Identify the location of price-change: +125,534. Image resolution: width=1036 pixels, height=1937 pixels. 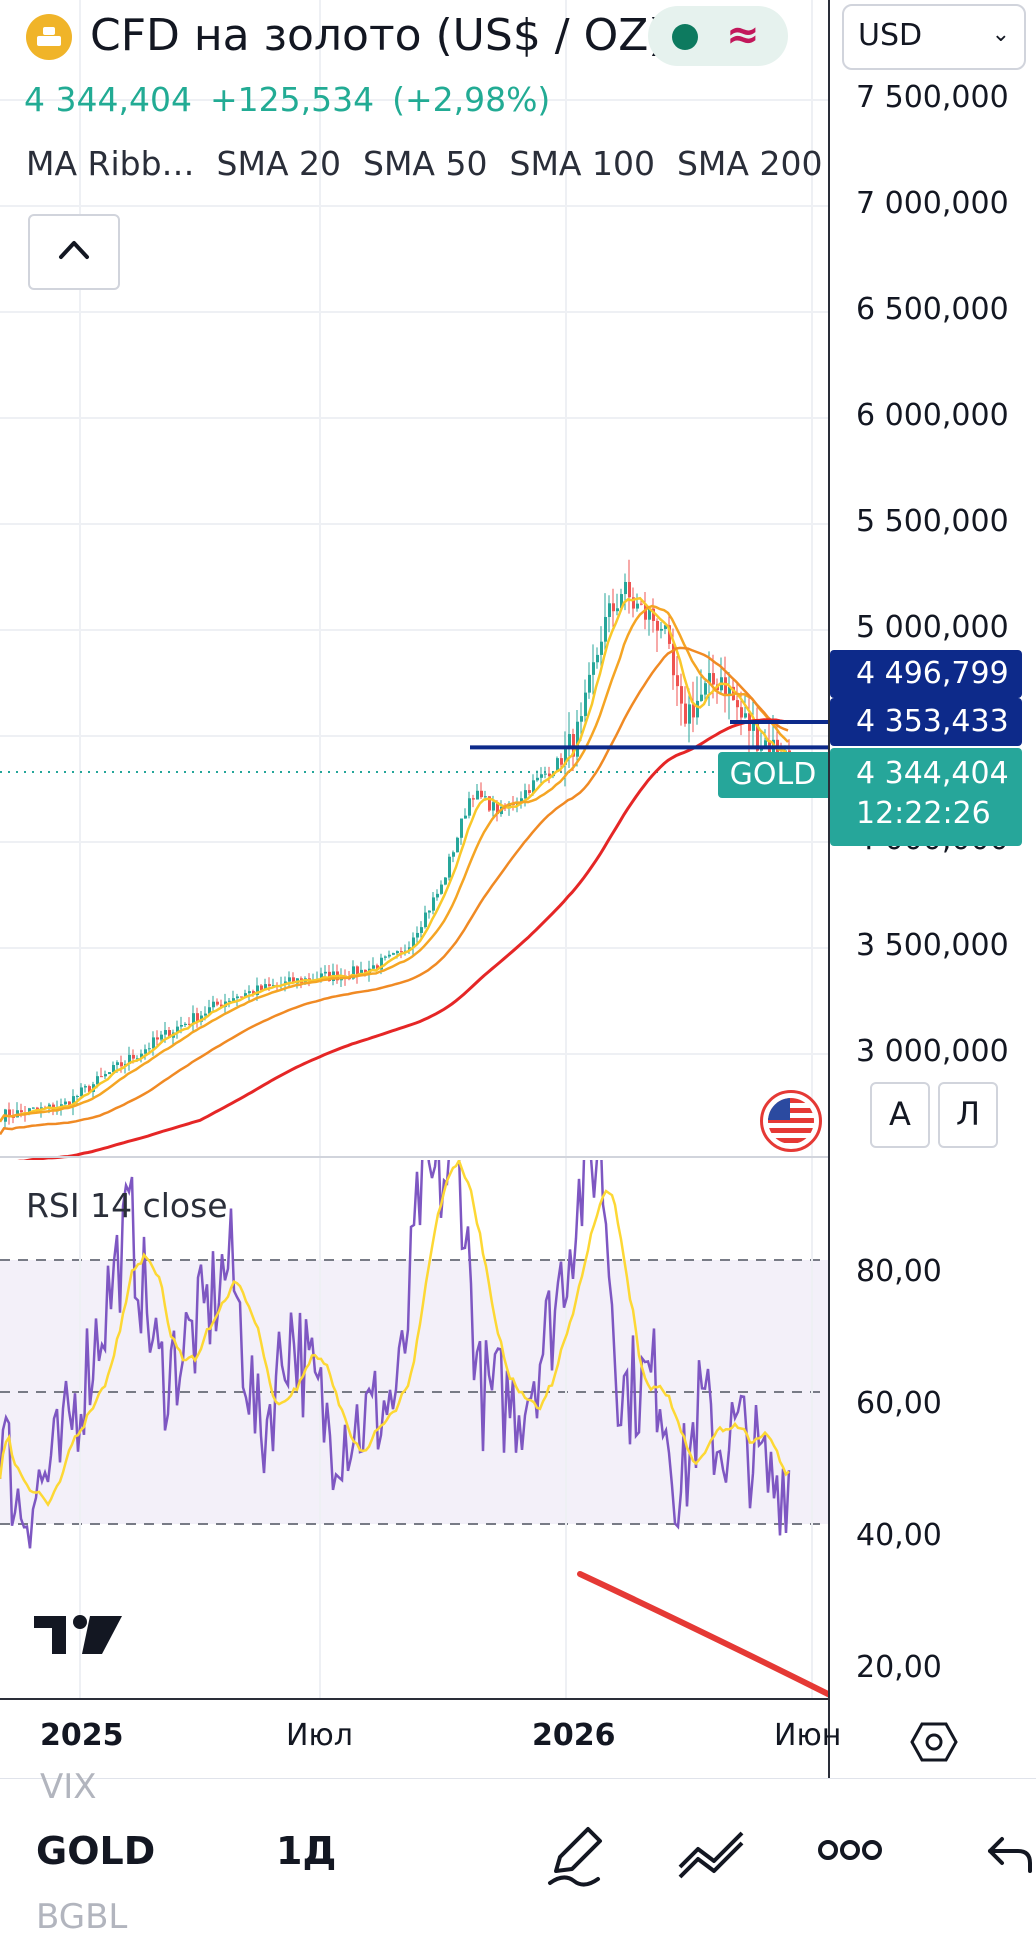
(292, 99).